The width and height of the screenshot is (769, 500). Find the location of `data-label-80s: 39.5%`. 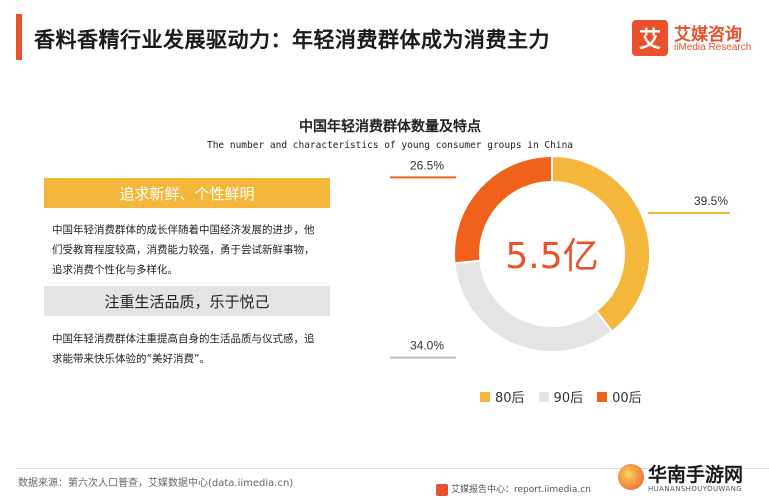

data-label-80s: 39.5% is located at coordinates (711, 201).